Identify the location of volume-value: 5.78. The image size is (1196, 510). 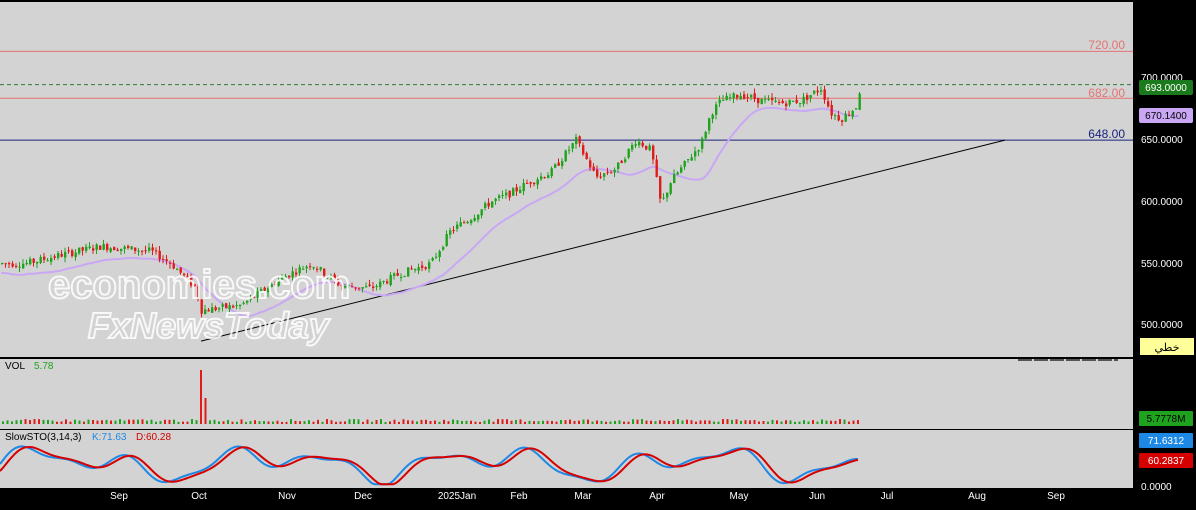
(44, 366).